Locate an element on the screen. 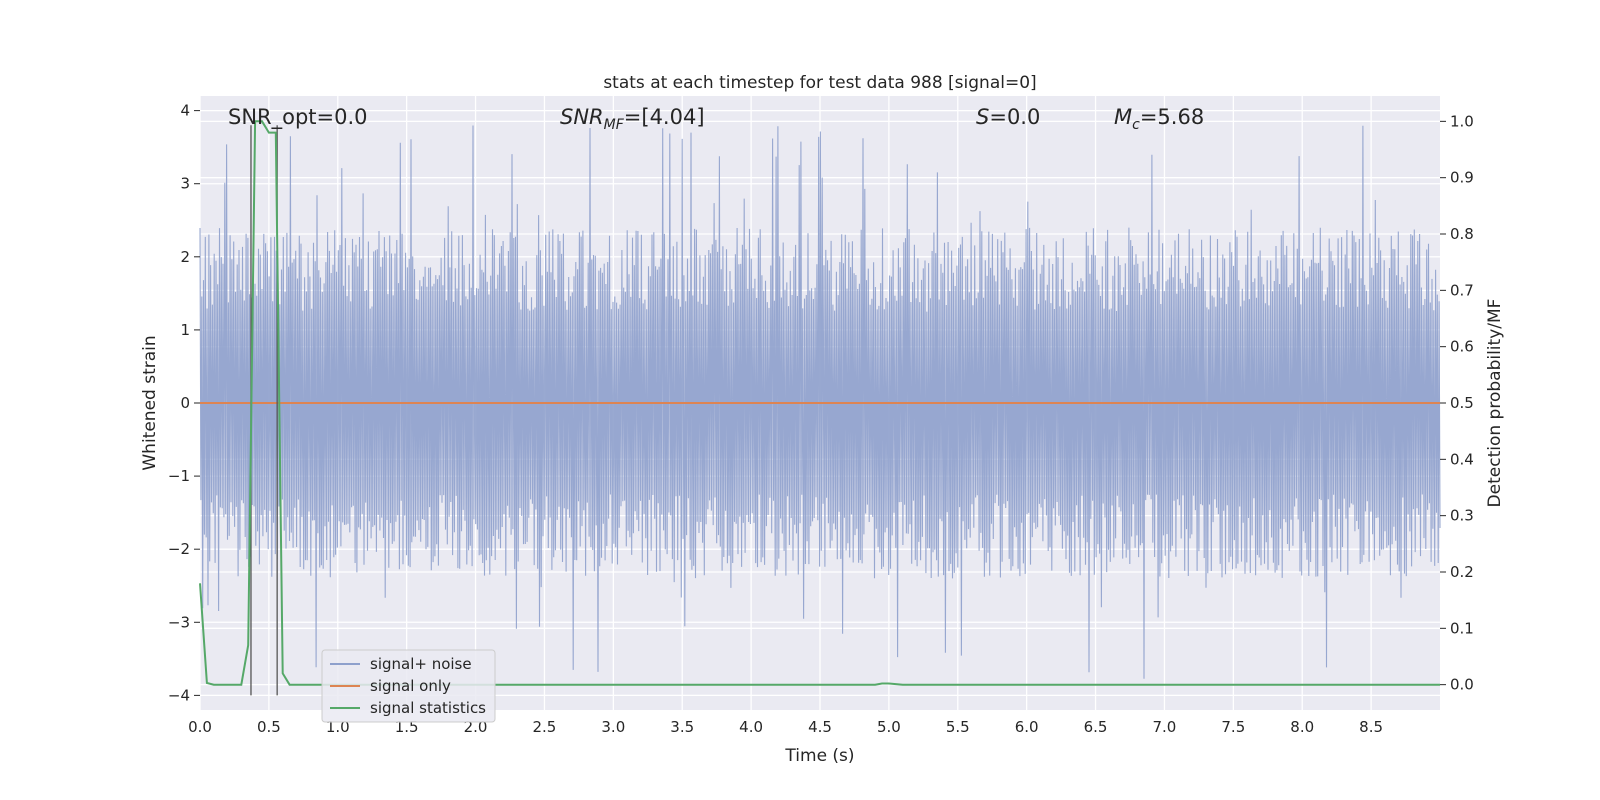 The width and height of the screenshot is (1600, 800). y-tick-label: 1 is located at coordinates (185, 330).